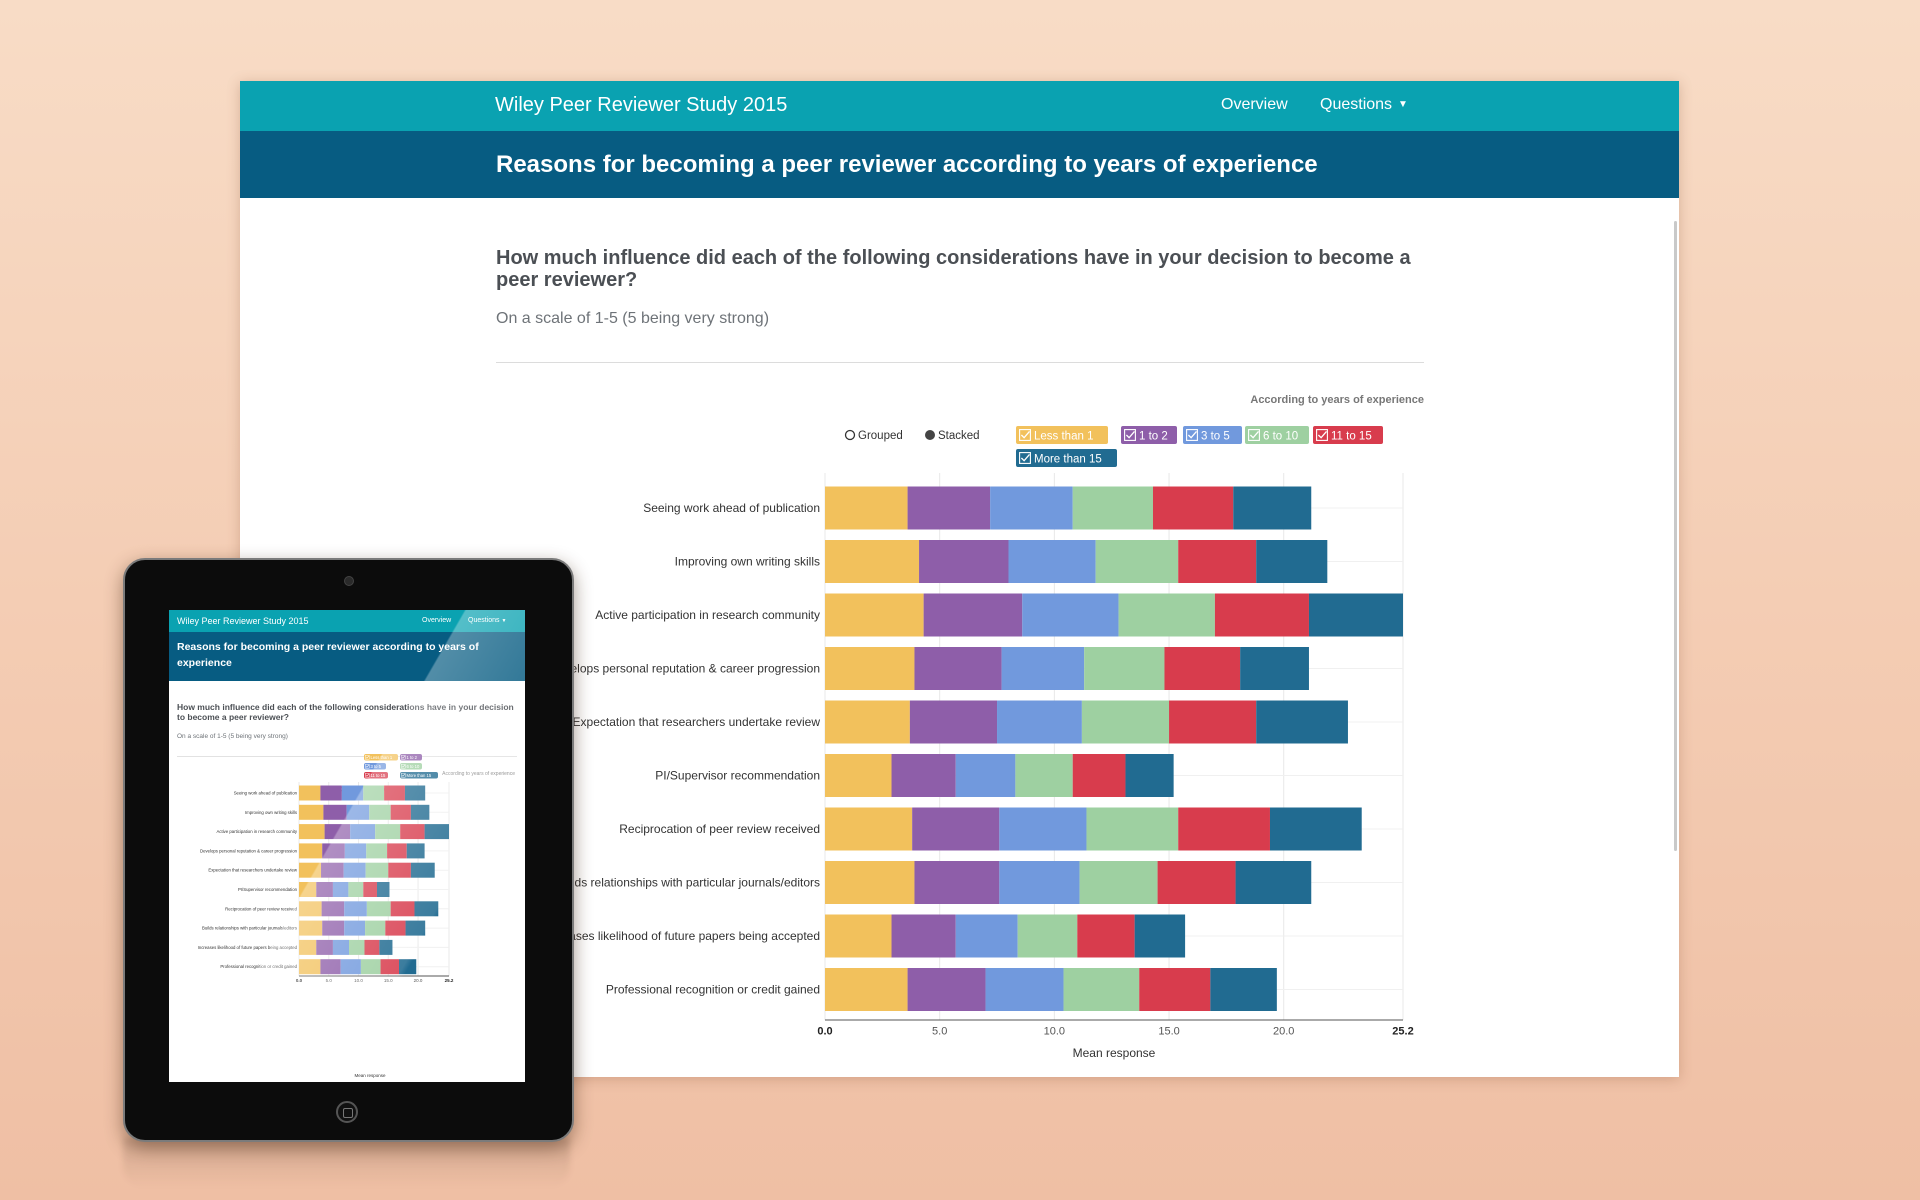 The width and height of the screenshot is (1920, 1200). Describe the element at coordinates (487, 620) in the screenshot. I see `tablet-nav-questions-dropdown: Questions ▼` at that location.